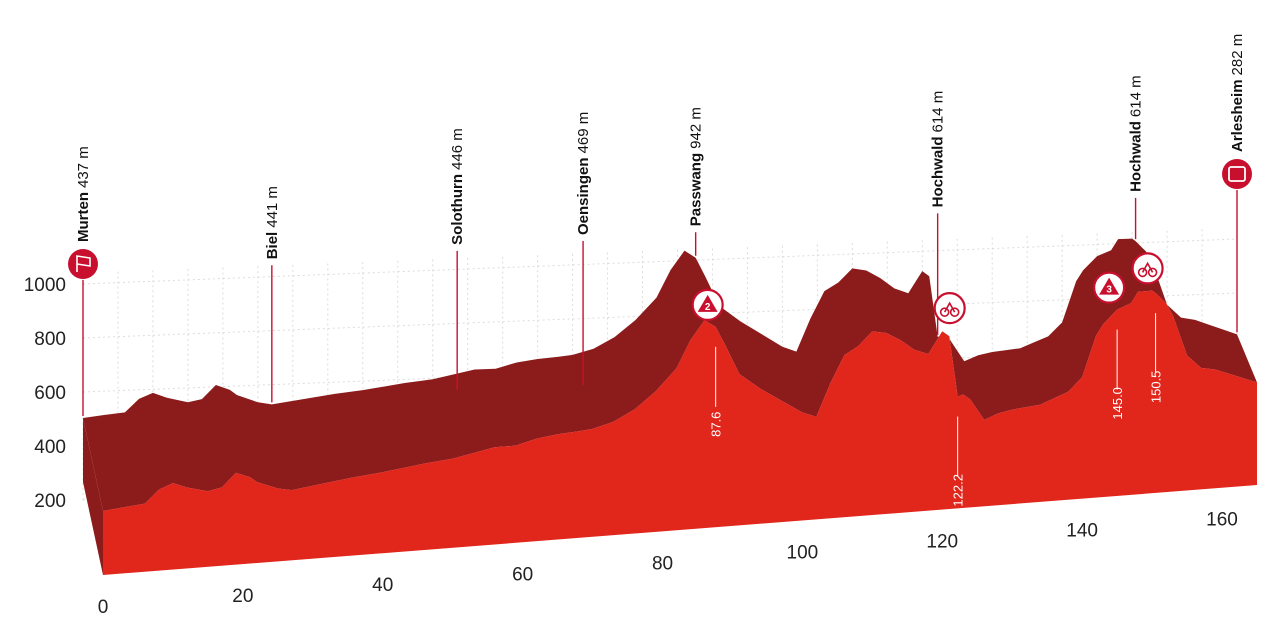  I want to click on climb-badge: 3, so click(1109, 287).